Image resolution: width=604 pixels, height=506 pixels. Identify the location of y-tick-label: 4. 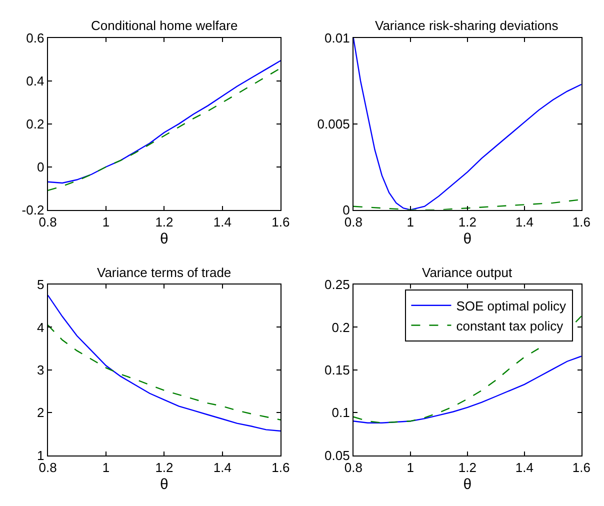
(40, 327).